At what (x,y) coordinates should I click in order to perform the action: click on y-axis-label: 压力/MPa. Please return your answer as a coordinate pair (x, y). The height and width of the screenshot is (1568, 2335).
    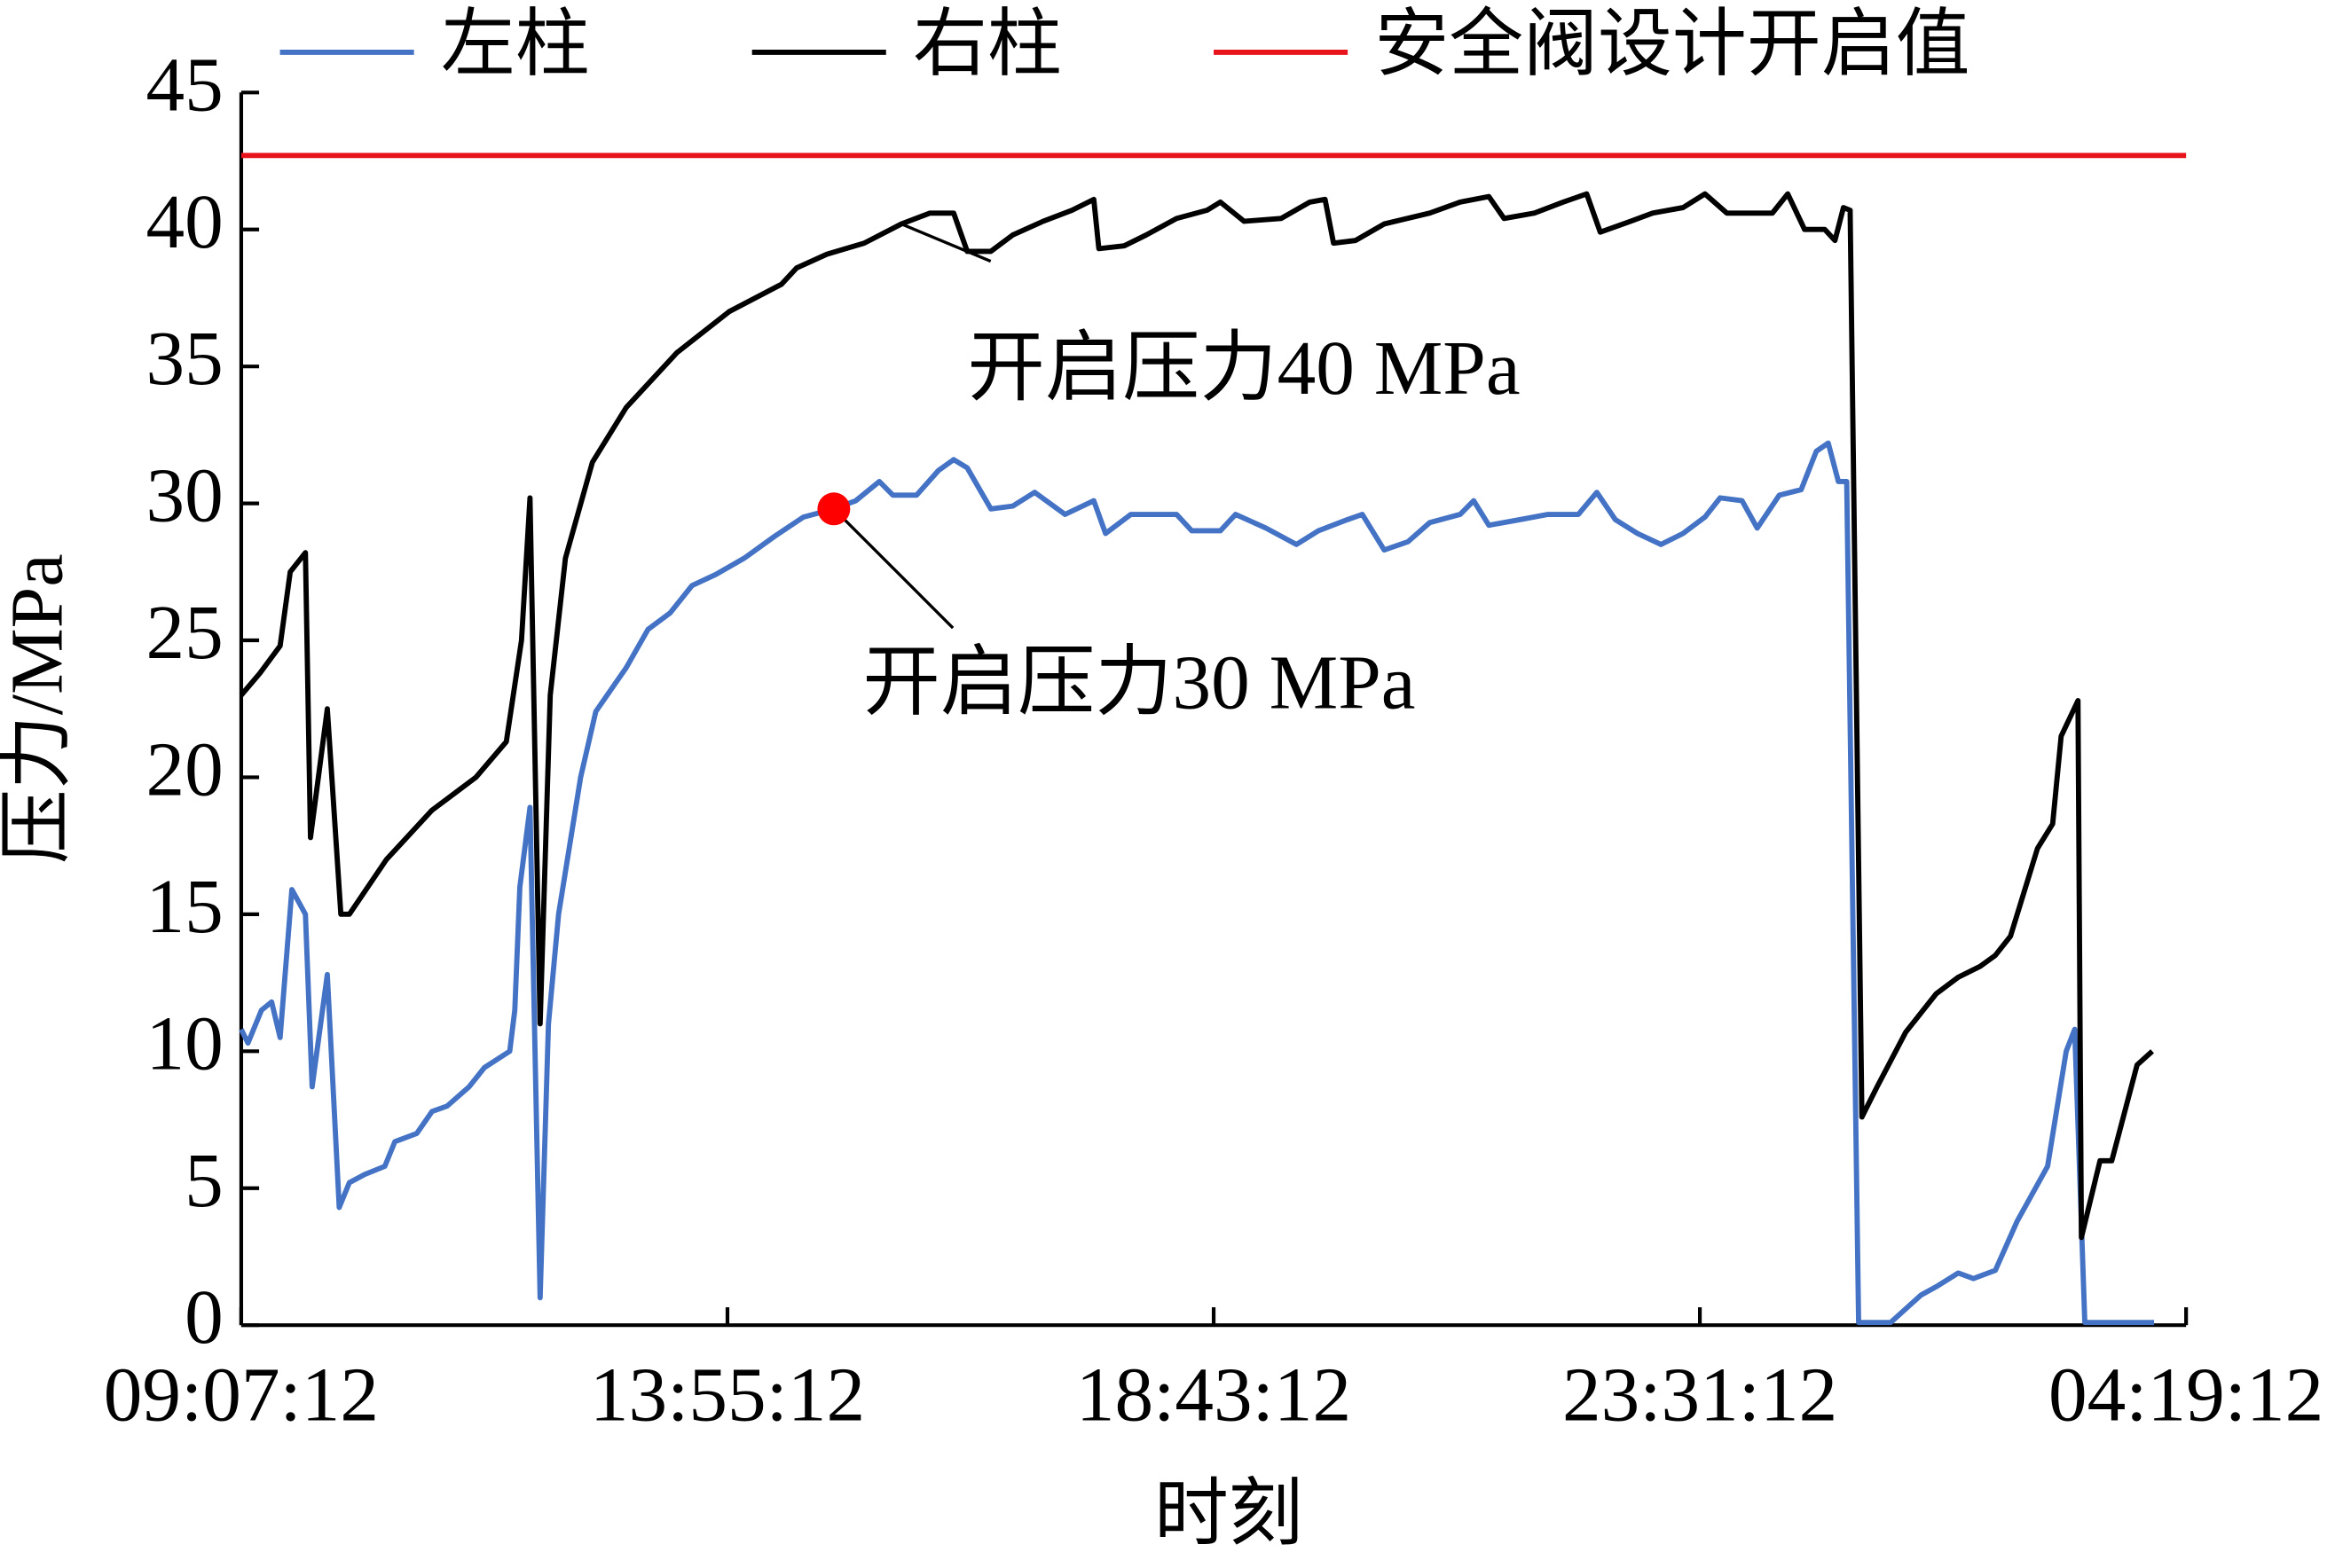
    Looking at the image, I should click on (39, 708).